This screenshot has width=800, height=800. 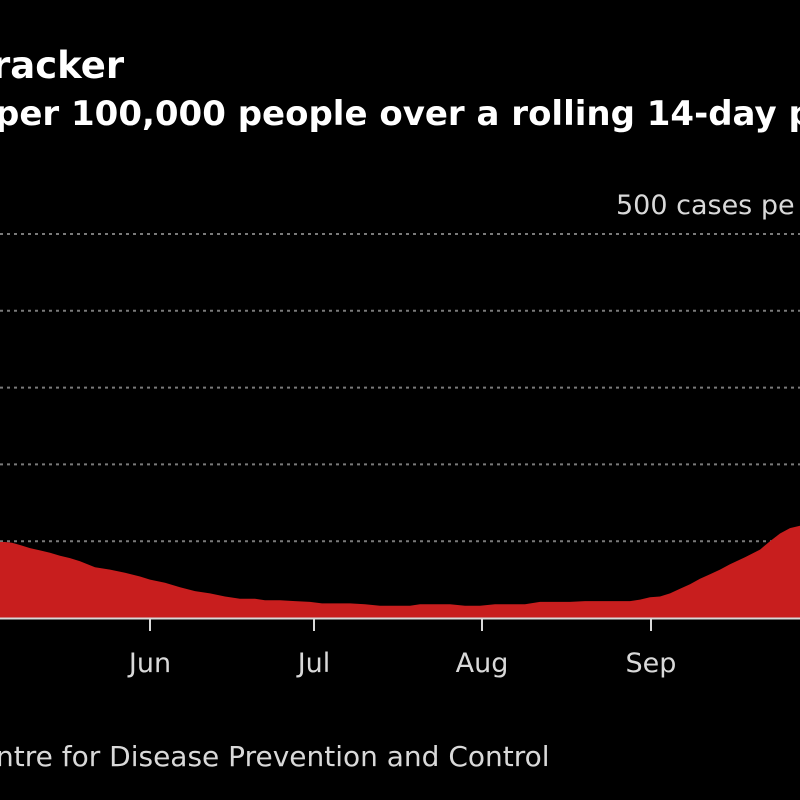 What do you see at coordinates (705, 205) in the screenshot?
I see `gridline-annotation: 500 cases pe` at bounding box center [705, 205].